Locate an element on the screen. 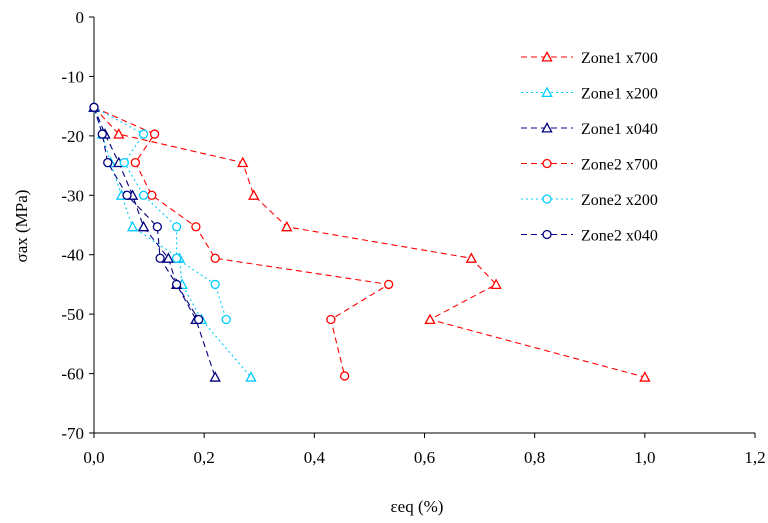 This screenshot has height=523, width=768. legend-item: Zone2 x040 is located at coordinates (589, 236).